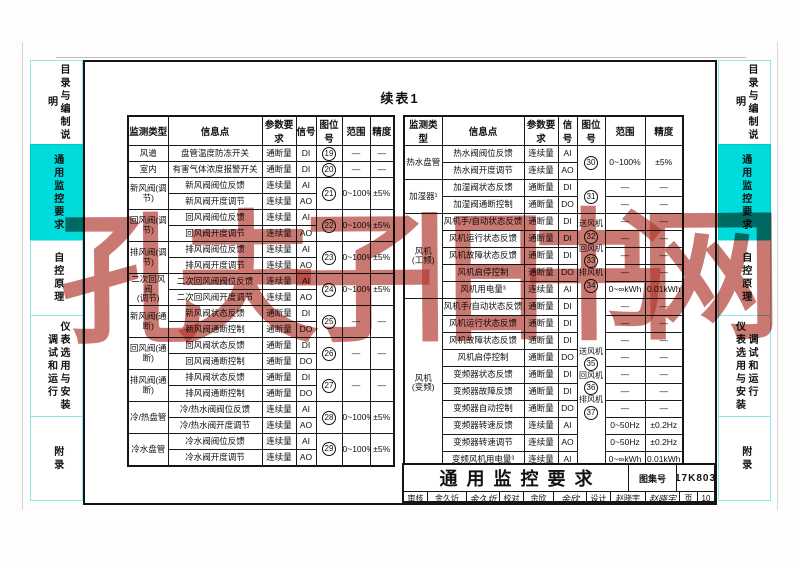 The width and height of the screenshot is (800, 566). What do you see at coordinates (148, 257) in the screenshot?
I see `table-cell: 排风阀(调节)` at bounding box center [148, 257].